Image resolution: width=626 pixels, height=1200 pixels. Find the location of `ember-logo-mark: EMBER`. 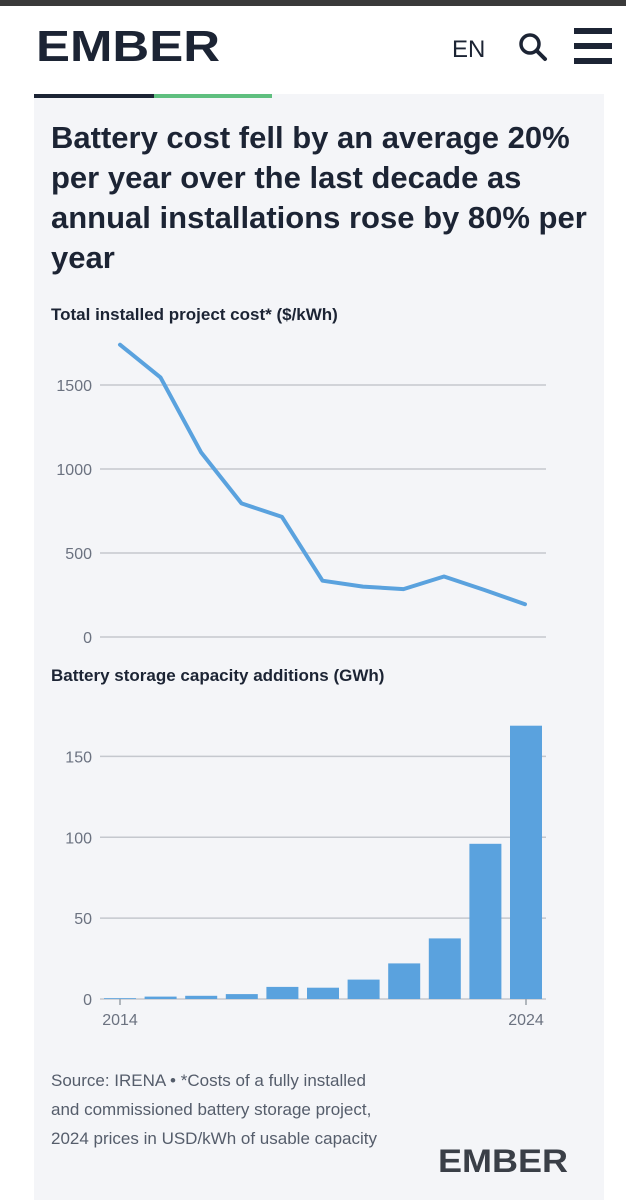

ember-logo-mark: EMBER is located at coordinates (128, 46).